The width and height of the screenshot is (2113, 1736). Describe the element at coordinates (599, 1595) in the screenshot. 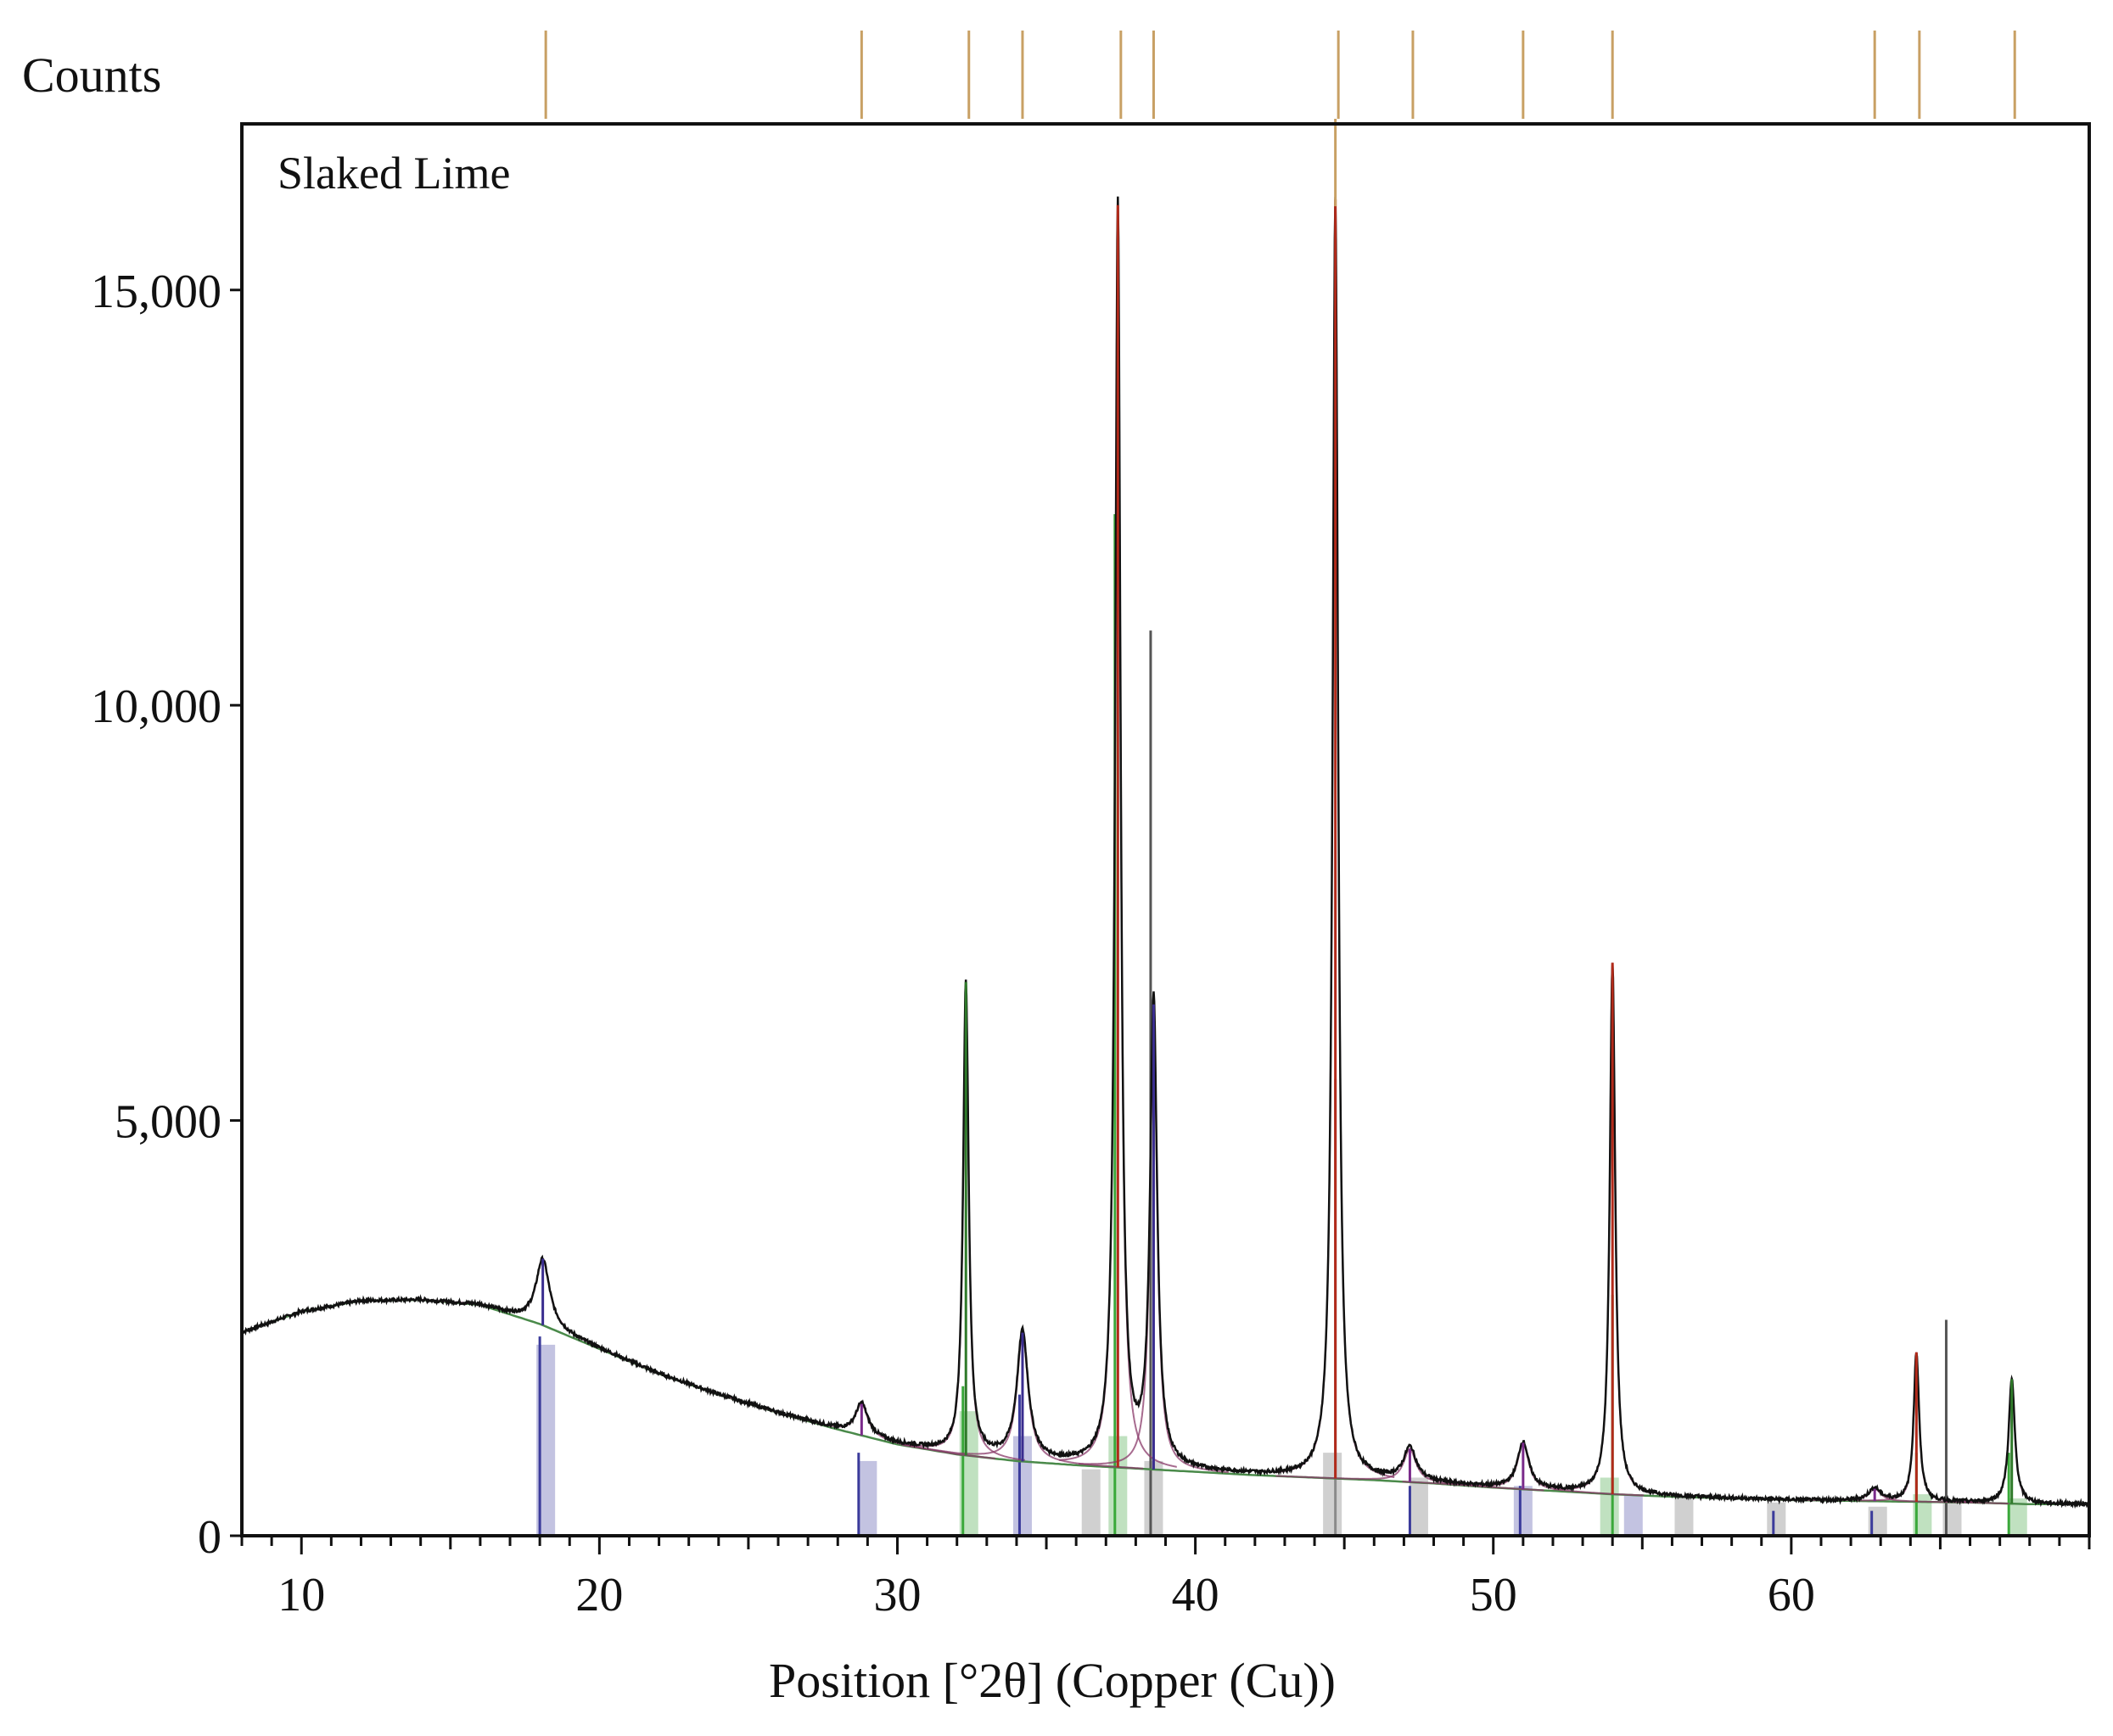

I see `x-tick-label: 20` at that location.